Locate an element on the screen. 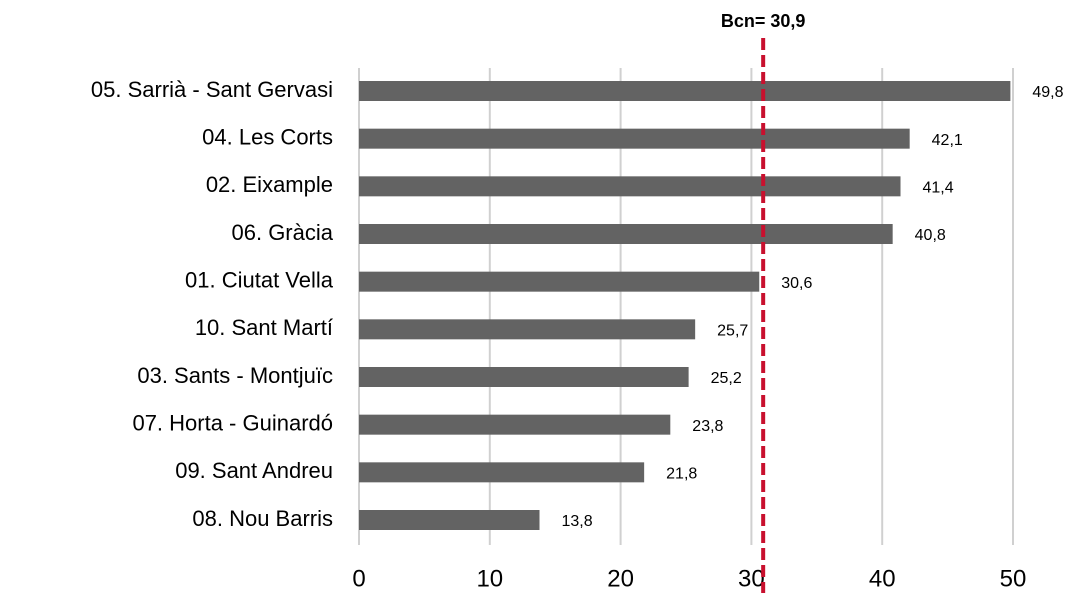 This screenshot has width=1080, height=593. data-label: 25,7 is located at coordinates (732, 331).